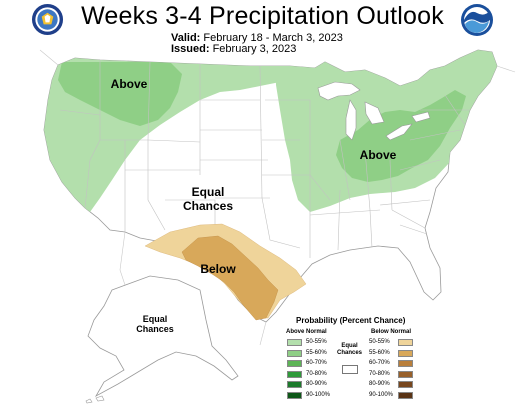 The width and height of the screenshot is (525, 405). What do you see at coordinates (350, 353) in the screenshot?
I see `legend-equal-line2: Chances` at bounding box center [350, 353].